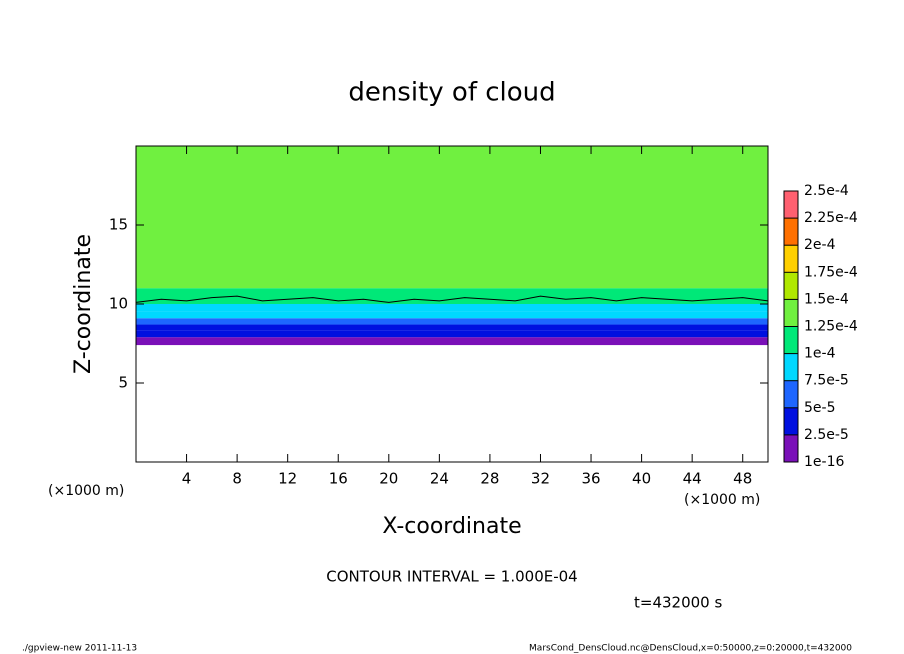 The height and width of the screenshot is (654, 904). I want to click on colorbar-label: 2e-4, so click(820, 245).